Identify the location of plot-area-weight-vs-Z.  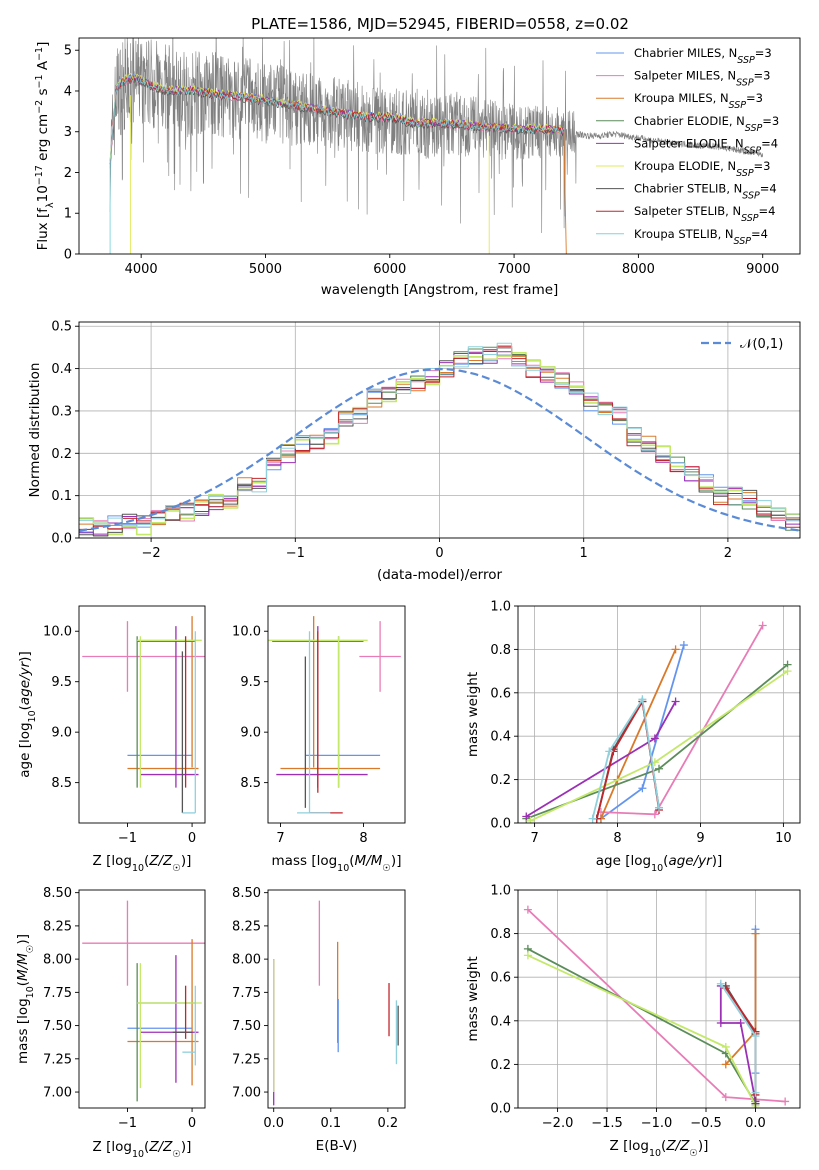
(659, 999).